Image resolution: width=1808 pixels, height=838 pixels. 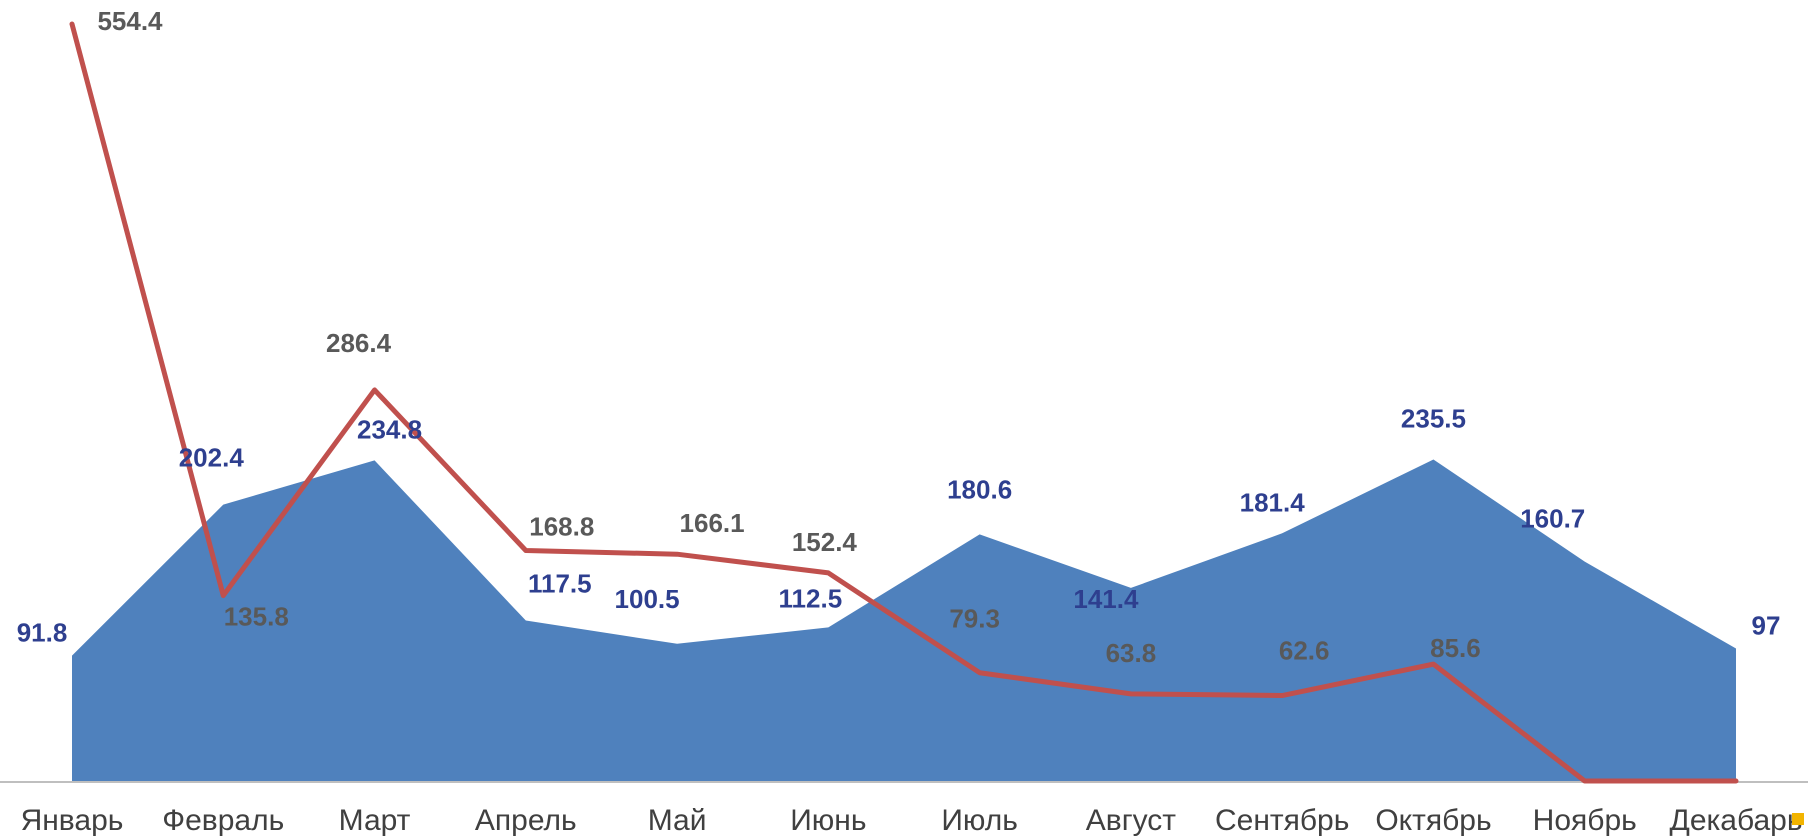 What do you see at coordinates (828, 820) in the screenshot?
I see `x-tick-label: Июнь` at bounding box center [828, 820].